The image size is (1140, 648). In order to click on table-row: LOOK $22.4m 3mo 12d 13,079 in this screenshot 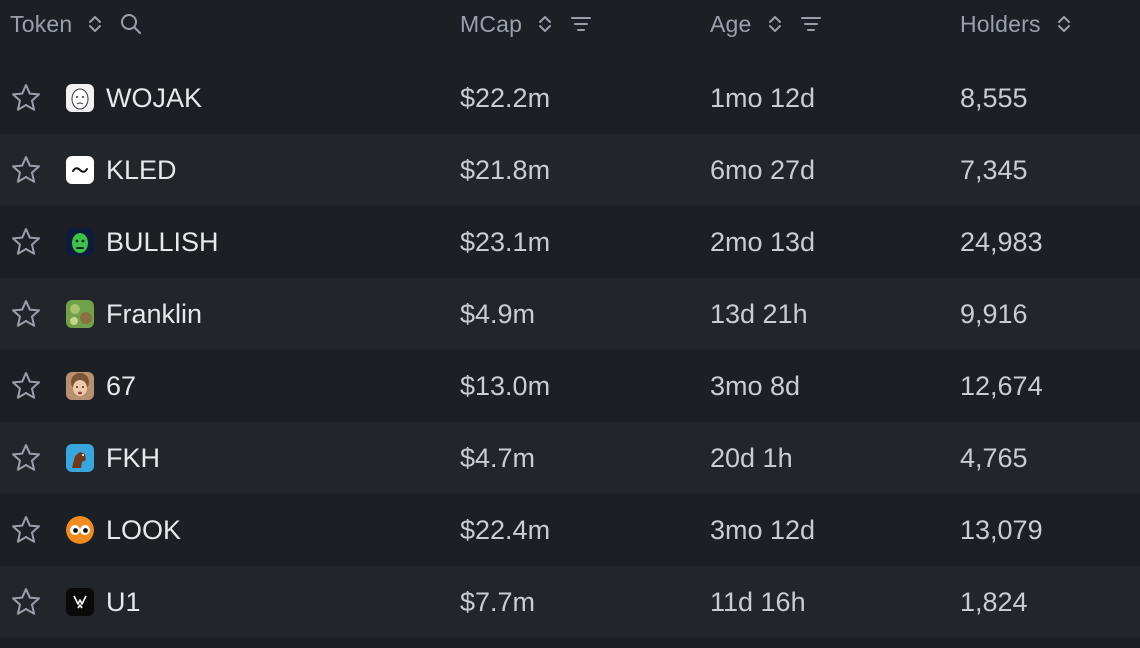, I will do `click(570, 530)`.